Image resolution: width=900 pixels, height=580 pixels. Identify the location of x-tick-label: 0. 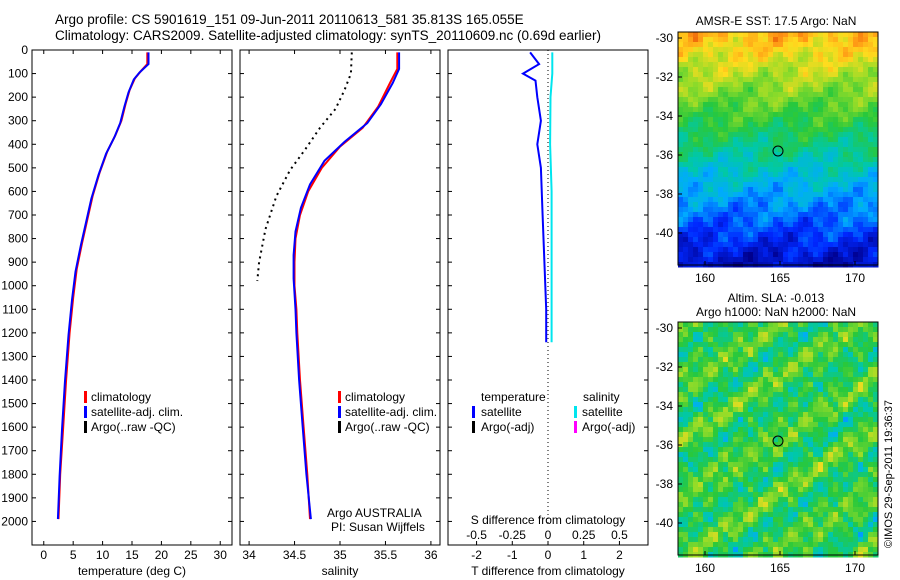
(548, 555).